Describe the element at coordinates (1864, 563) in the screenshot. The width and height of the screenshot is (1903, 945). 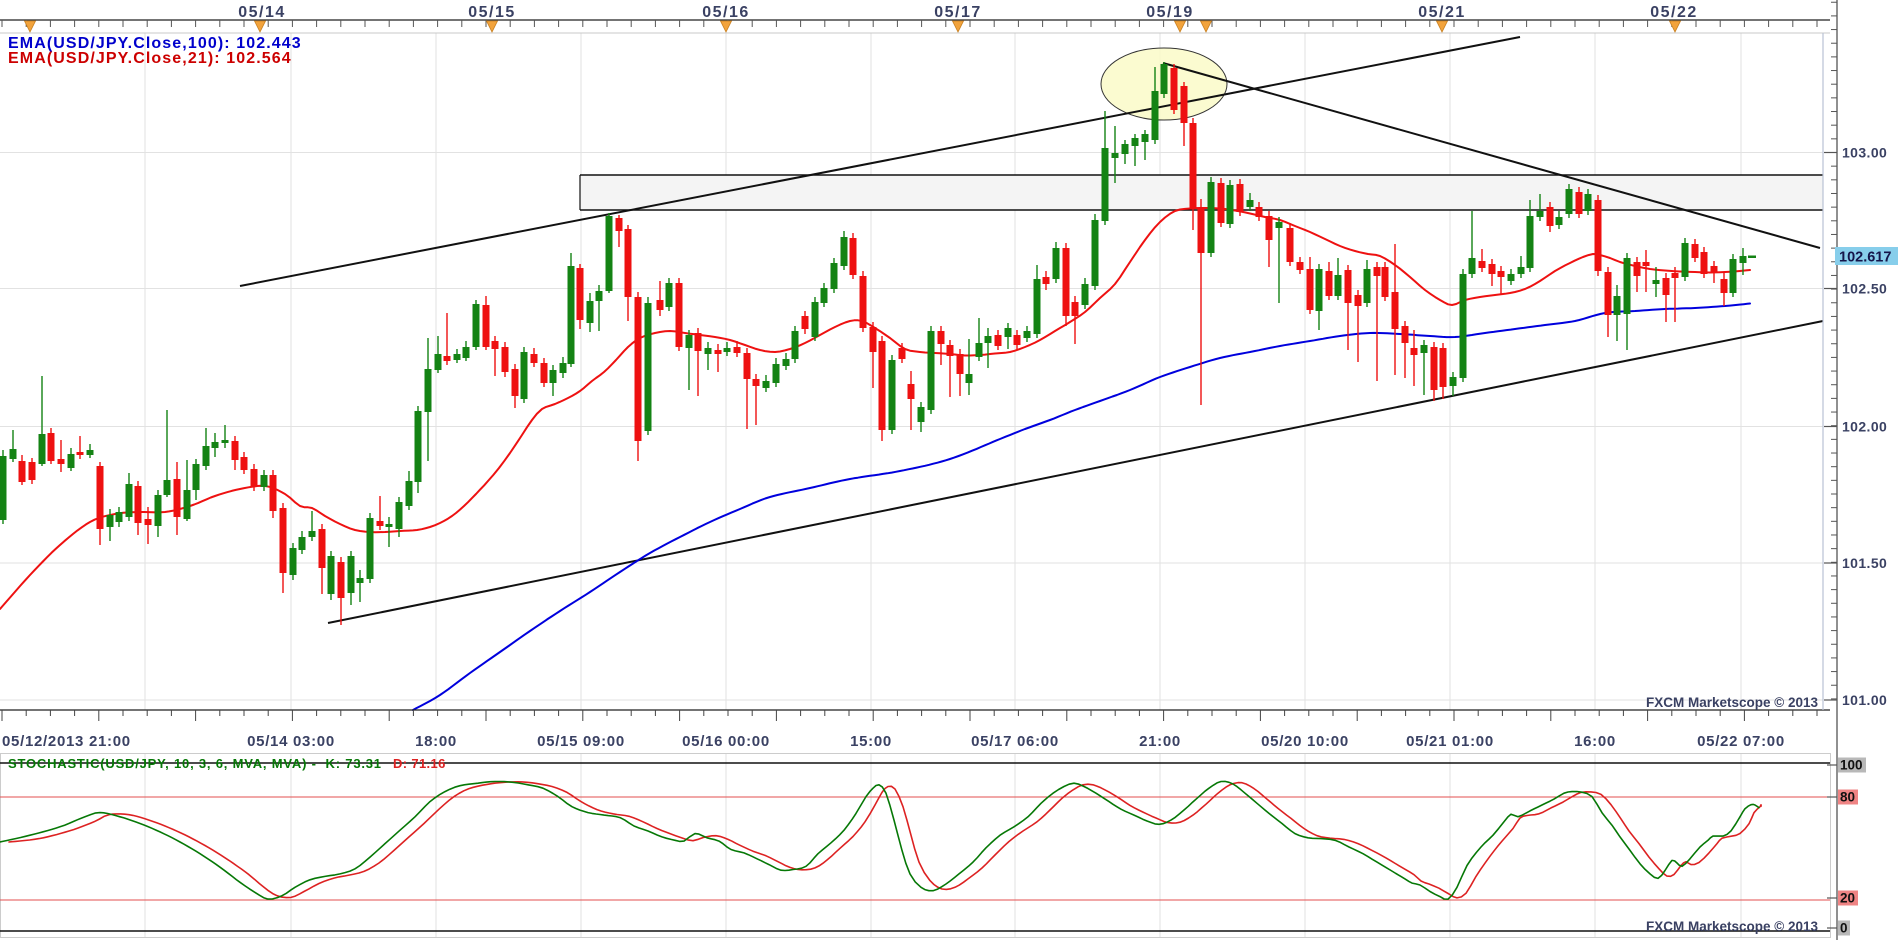
I see `svg-text: 101.50` at that location.